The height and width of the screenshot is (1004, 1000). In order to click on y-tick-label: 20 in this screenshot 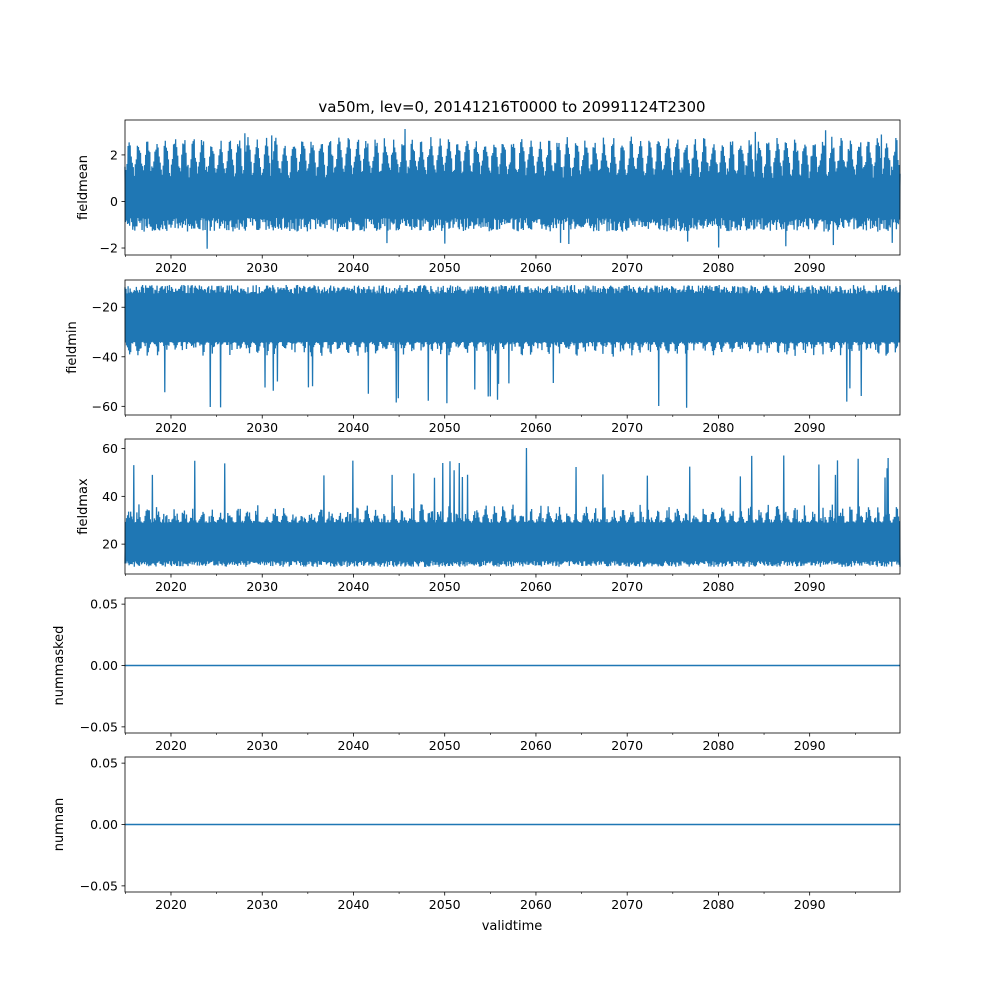, I will do `click(110, 544)`.